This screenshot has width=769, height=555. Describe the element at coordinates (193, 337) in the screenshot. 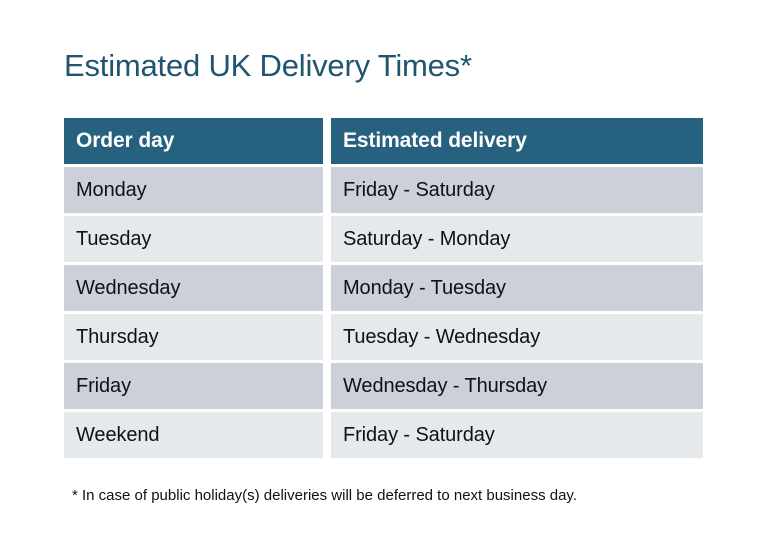

I see `cell-order-day: Thursday` at that location.